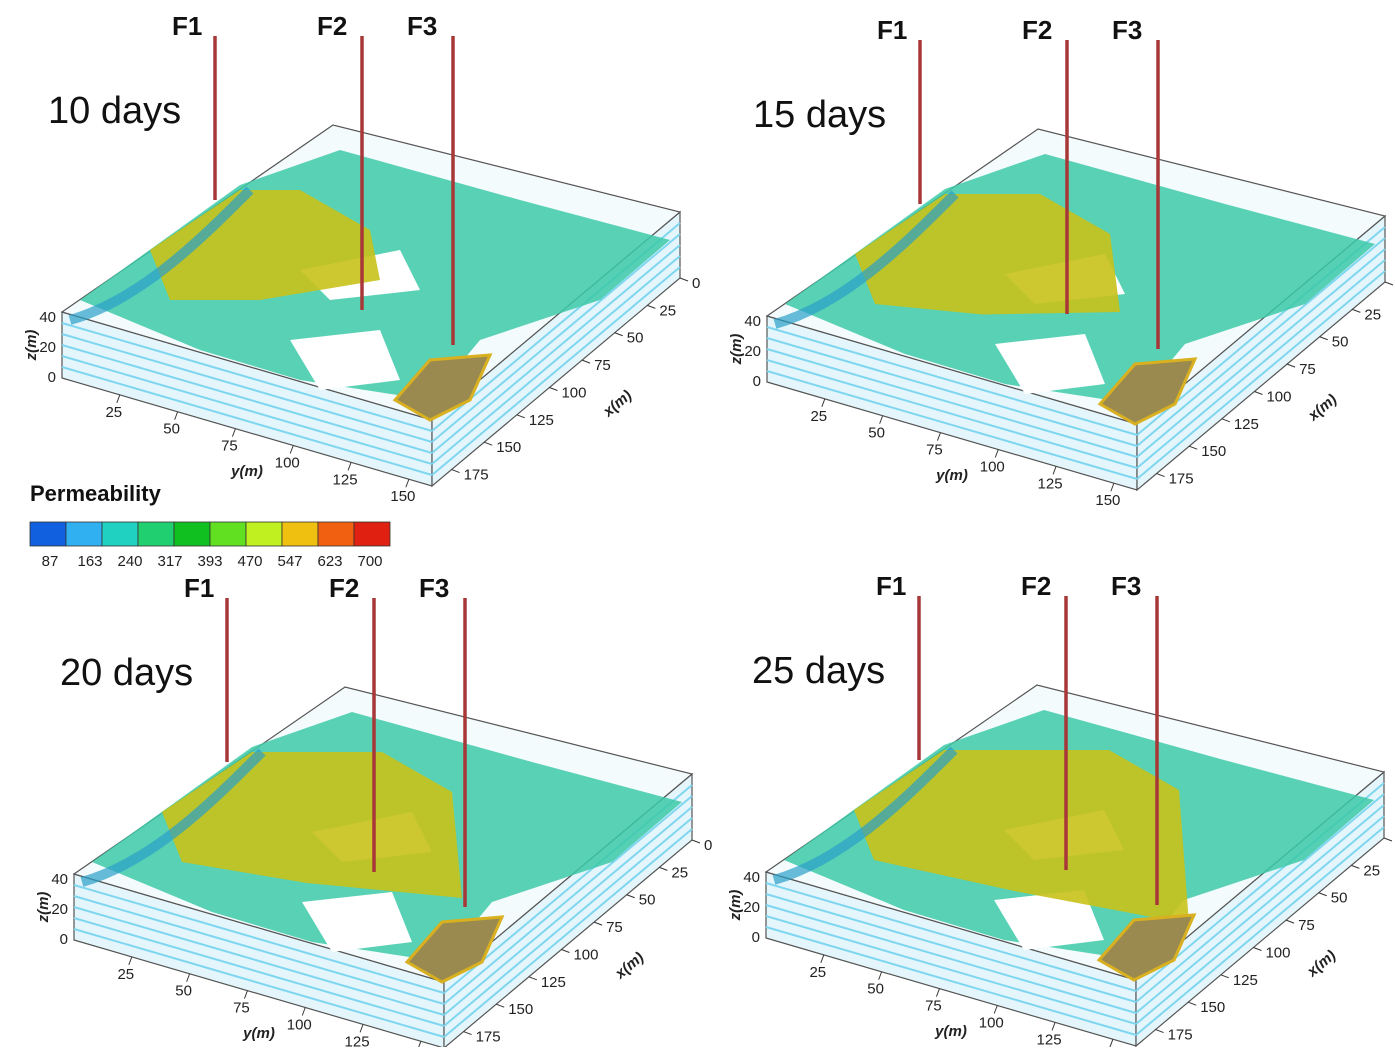  Describe the element at coordinates (369, 561) in the screenshot. I see `colorbar-tick-label: 700` at that location.